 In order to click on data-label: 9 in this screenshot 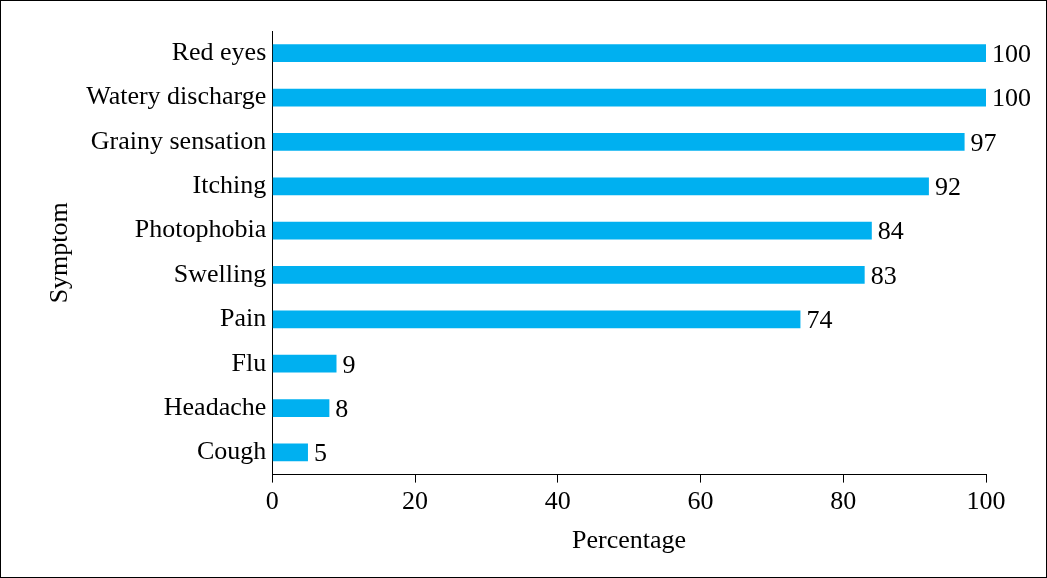, I will do `click(349, 364)`.